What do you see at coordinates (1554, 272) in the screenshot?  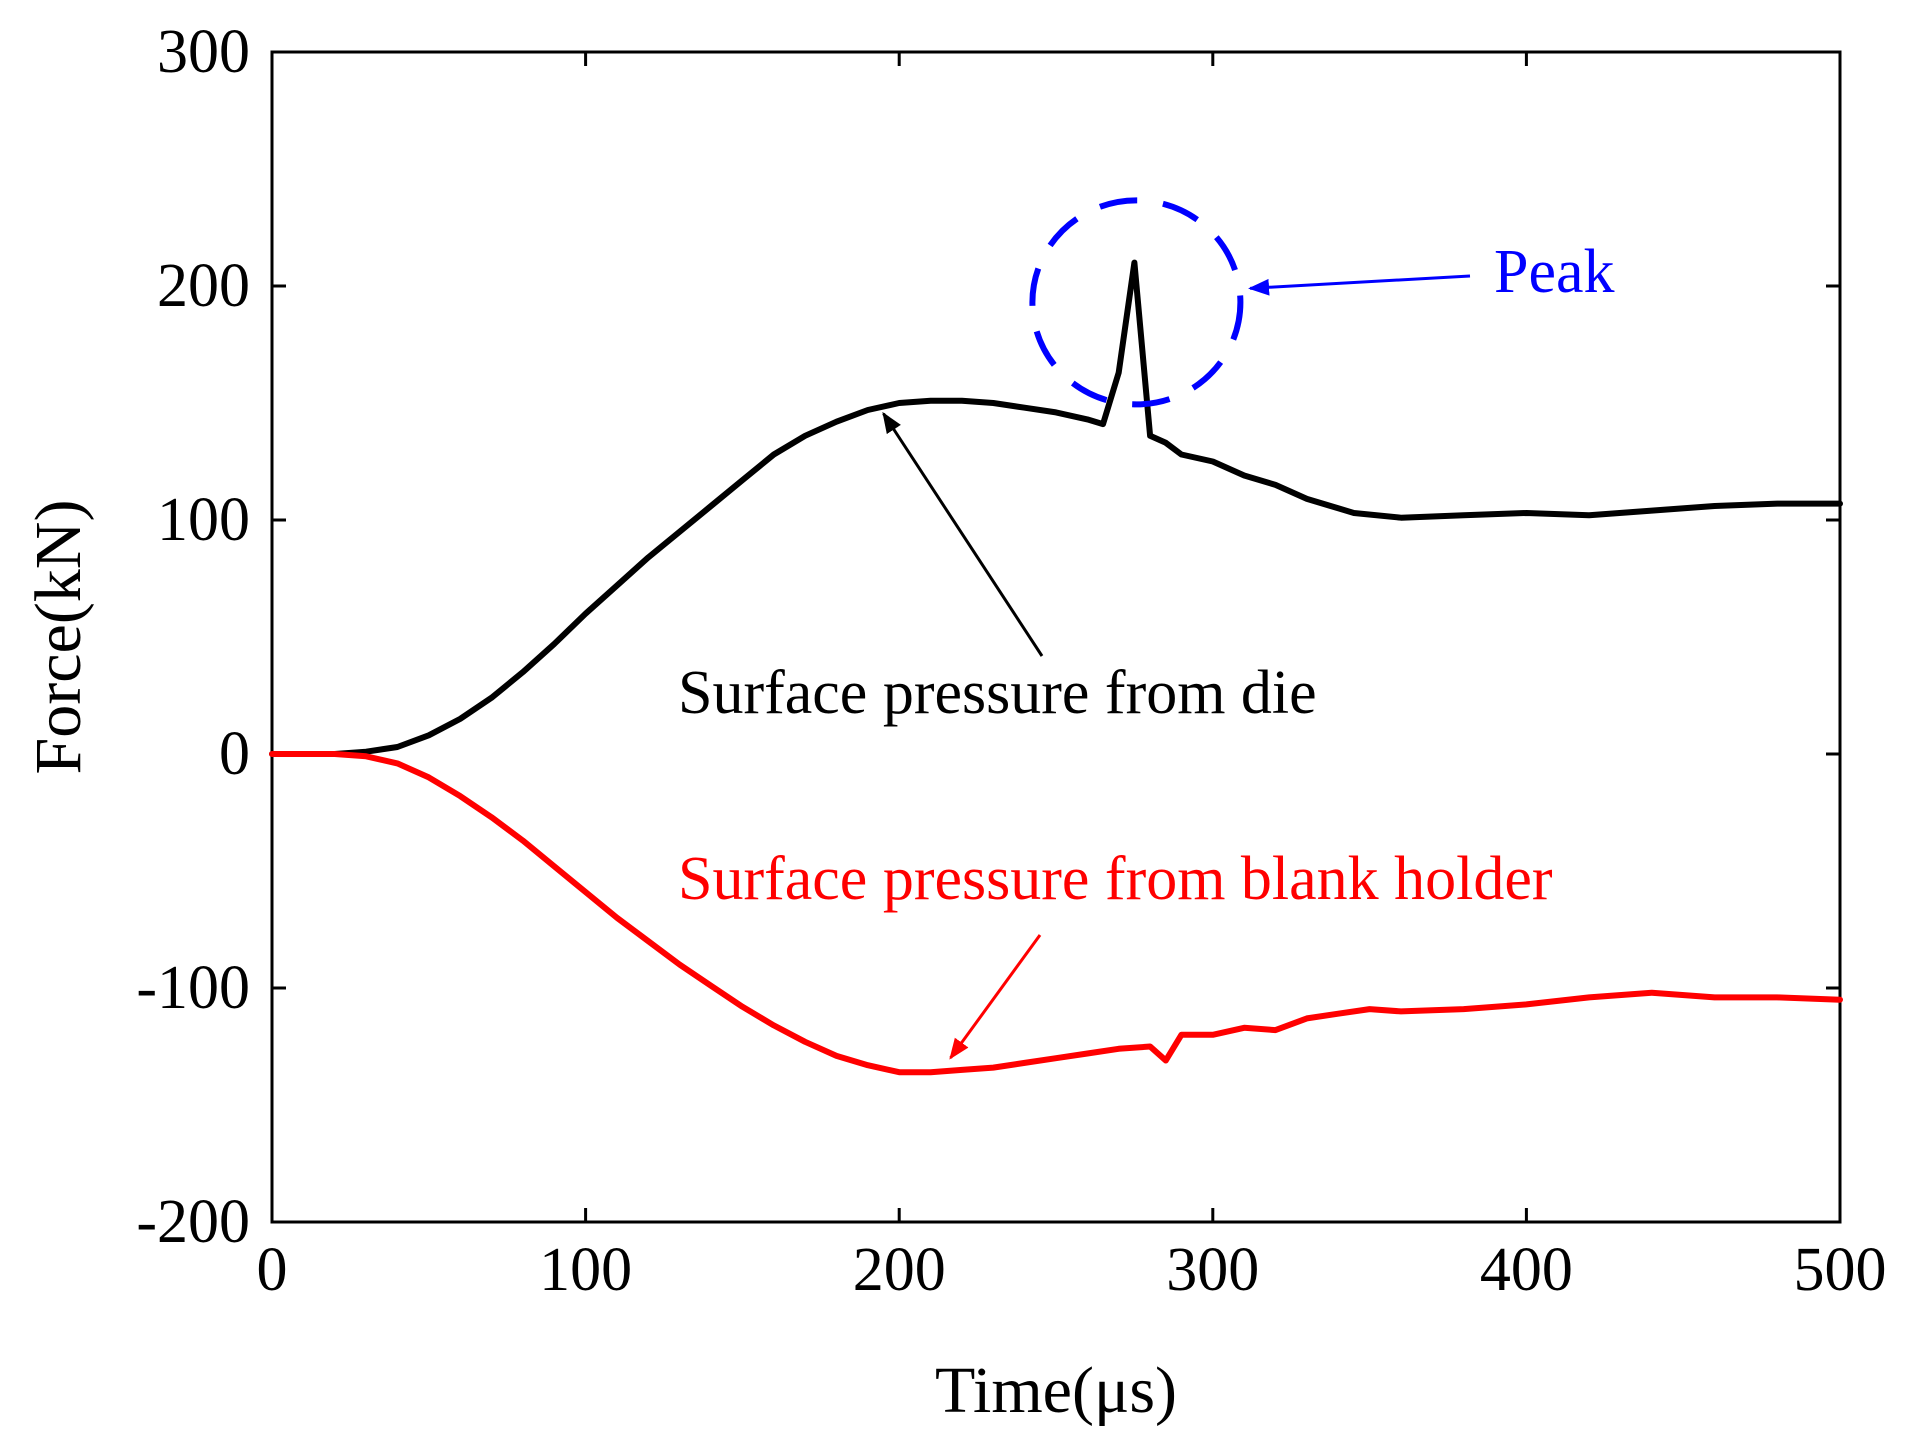 I see `peak-label: Peak` at bounding box center [1554, 272].